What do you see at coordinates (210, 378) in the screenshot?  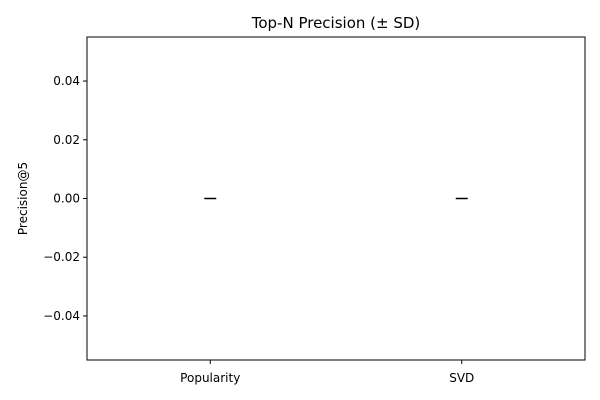 I see `x-tick-label: Popularity` at bounding box center [210, 378].